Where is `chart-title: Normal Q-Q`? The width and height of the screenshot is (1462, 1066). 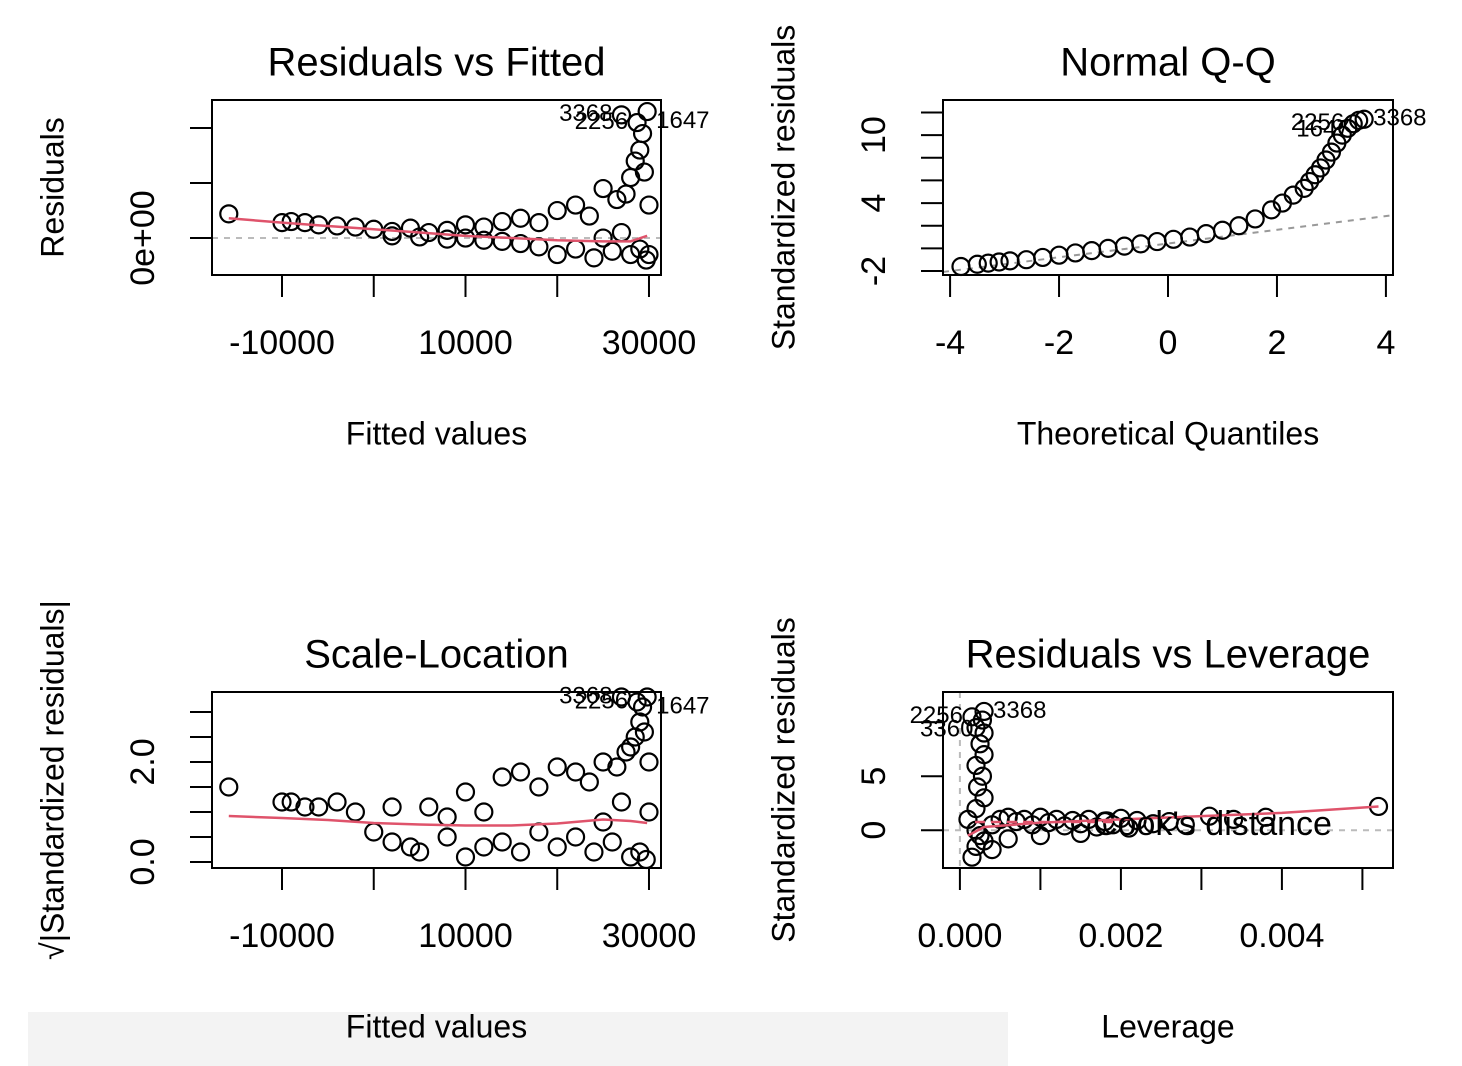
chart-title: Normal Q-Q is located at coordinates (1168, 63).